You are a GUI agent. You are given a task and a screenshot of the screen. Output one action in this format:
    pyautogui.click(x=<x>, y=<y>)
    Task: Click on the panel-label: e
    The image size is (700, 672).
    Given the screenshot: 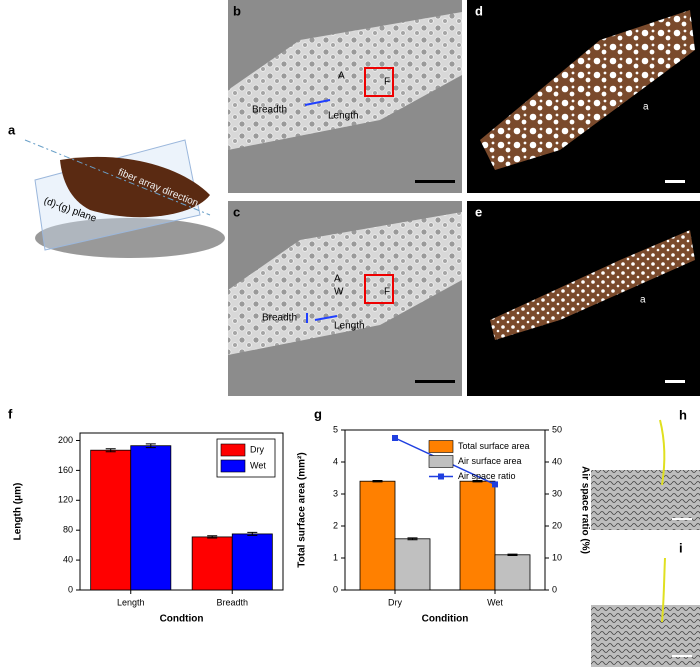 What is the action you would take?
    pyautogui.click(x=478, y=211)
    